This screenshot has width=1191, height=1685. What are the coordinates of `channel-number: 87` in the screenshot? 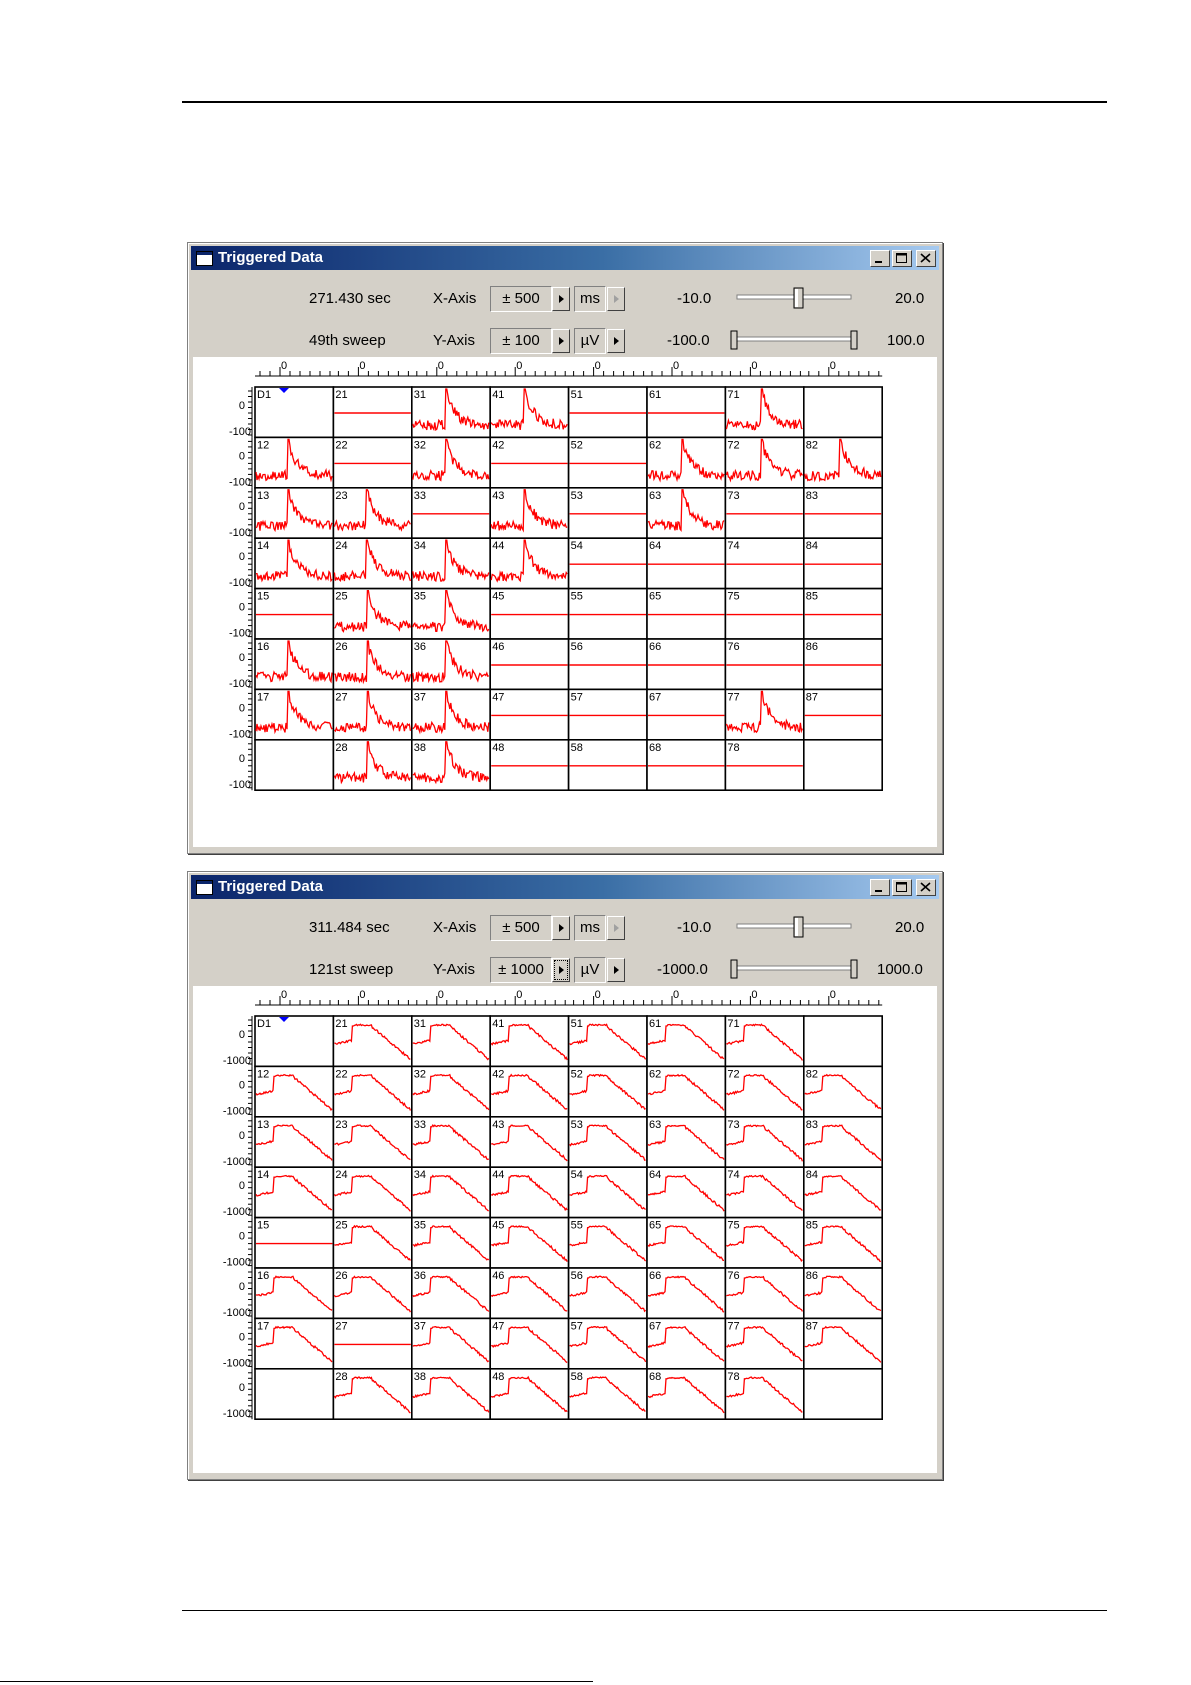 It's located at (812, 697).